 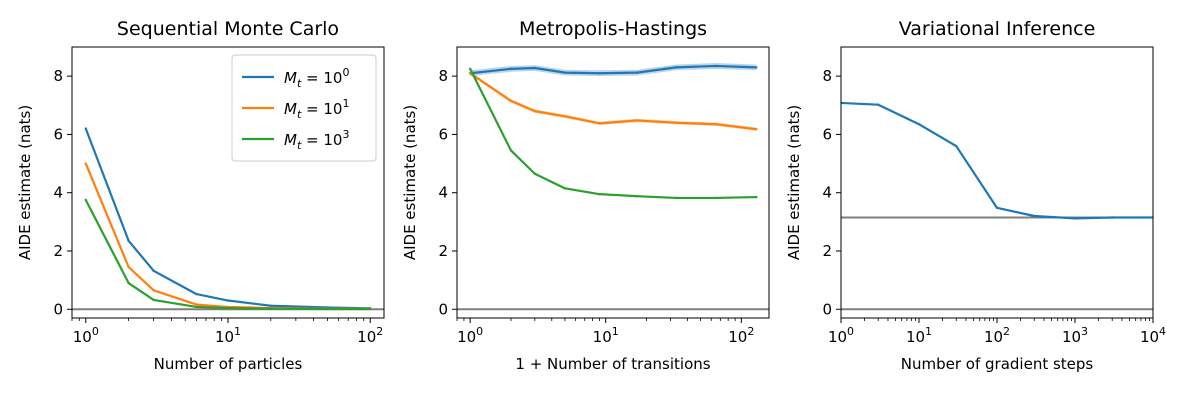 I want to click on x-axis-label: 1 + Number of transitions, so click(x=612, y=364).